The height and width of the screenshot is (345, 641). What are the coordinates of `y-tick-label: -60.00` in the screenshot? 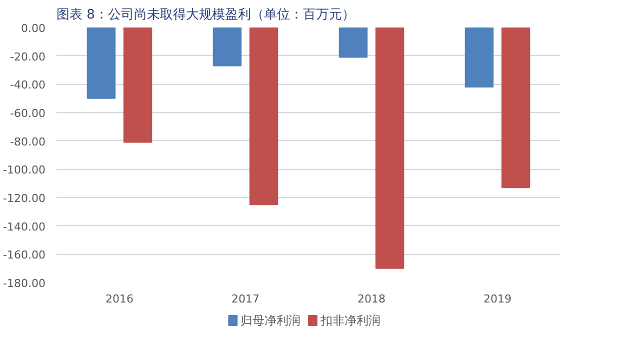 It's located at (28, 113).